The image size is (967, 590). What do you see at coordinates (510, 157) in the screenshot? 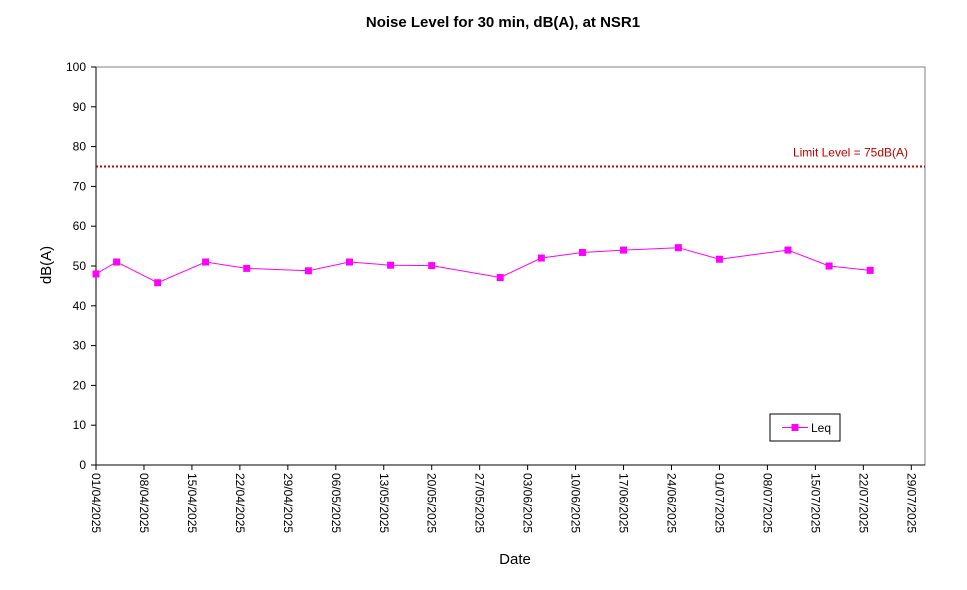
I see `limit-line-group: Limit Level = 75dB(A)` at bounding box center [510, 157].